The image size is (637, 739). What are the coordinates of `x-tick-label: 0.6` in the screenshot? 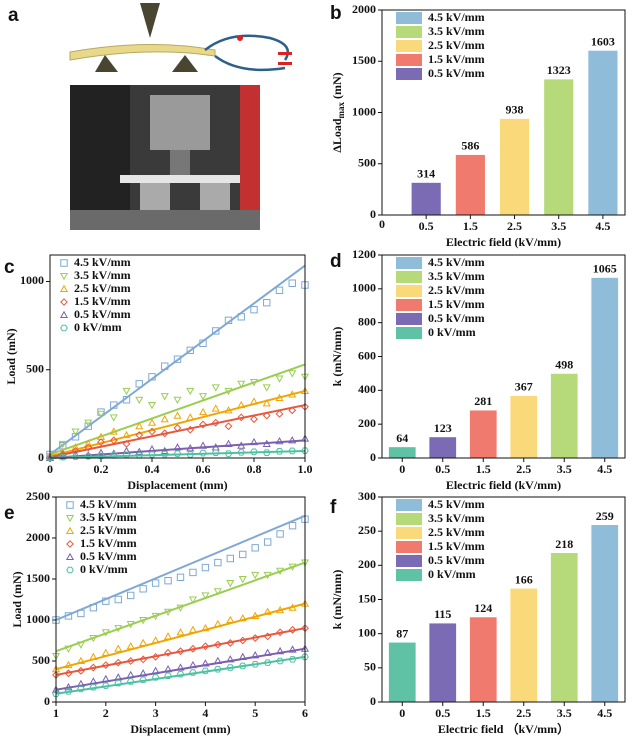 It's located at (203, 469).